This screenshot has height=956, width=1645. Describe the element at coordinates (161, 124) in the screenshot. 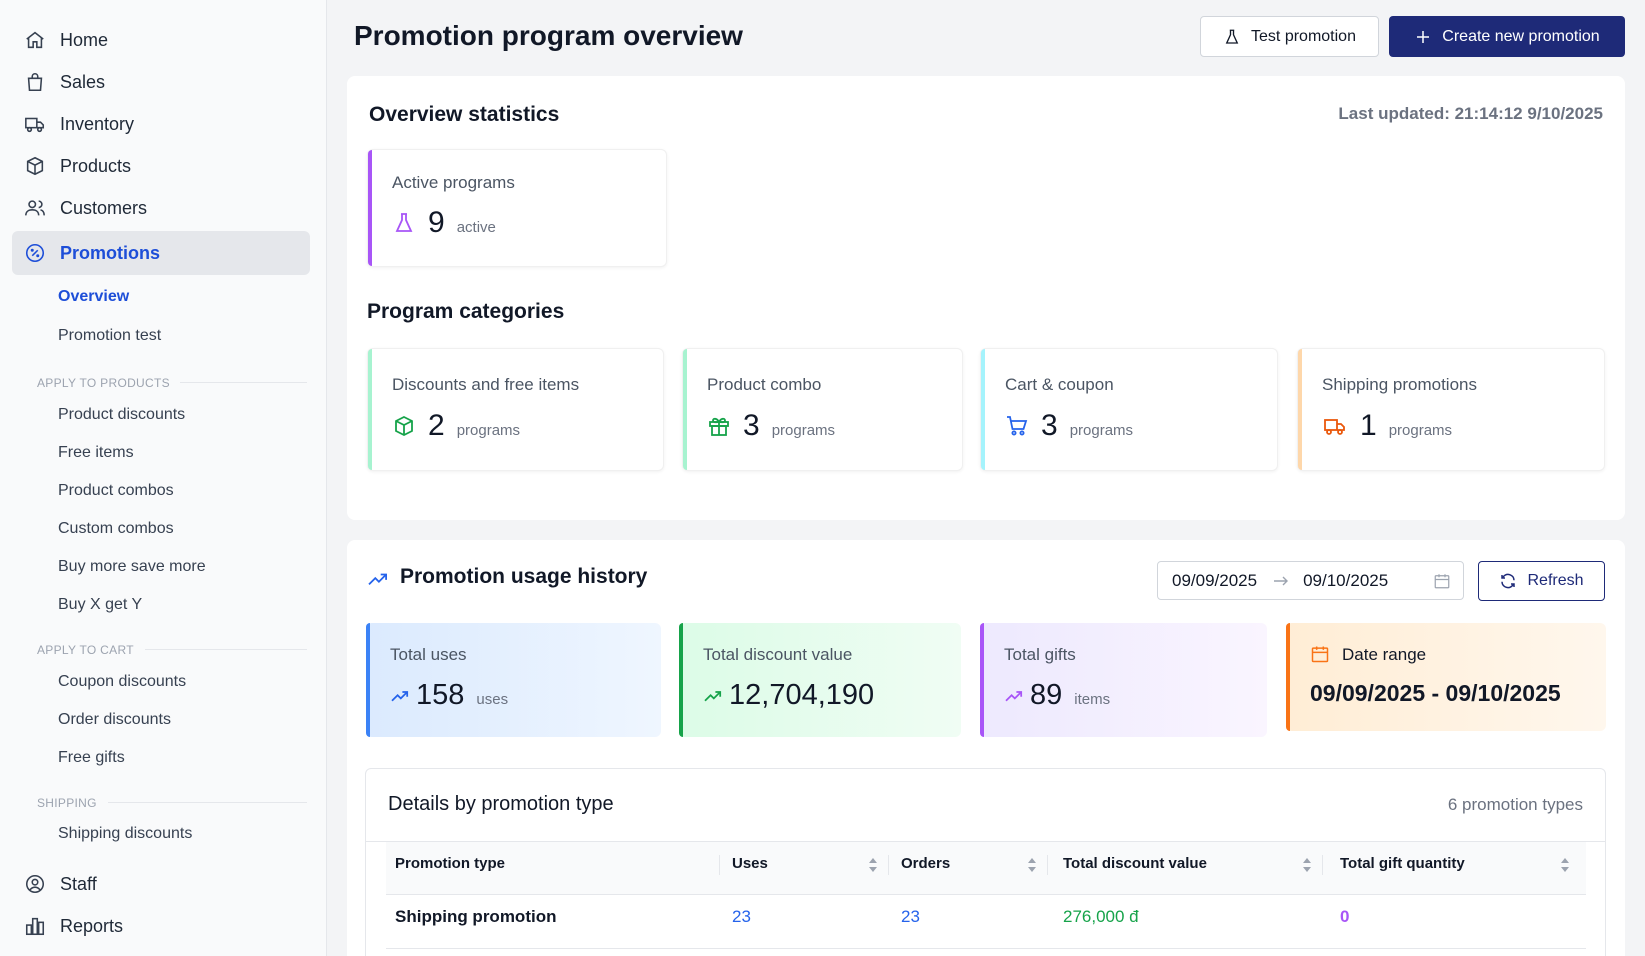

I see `nav-inventory: Inventory` at that location.